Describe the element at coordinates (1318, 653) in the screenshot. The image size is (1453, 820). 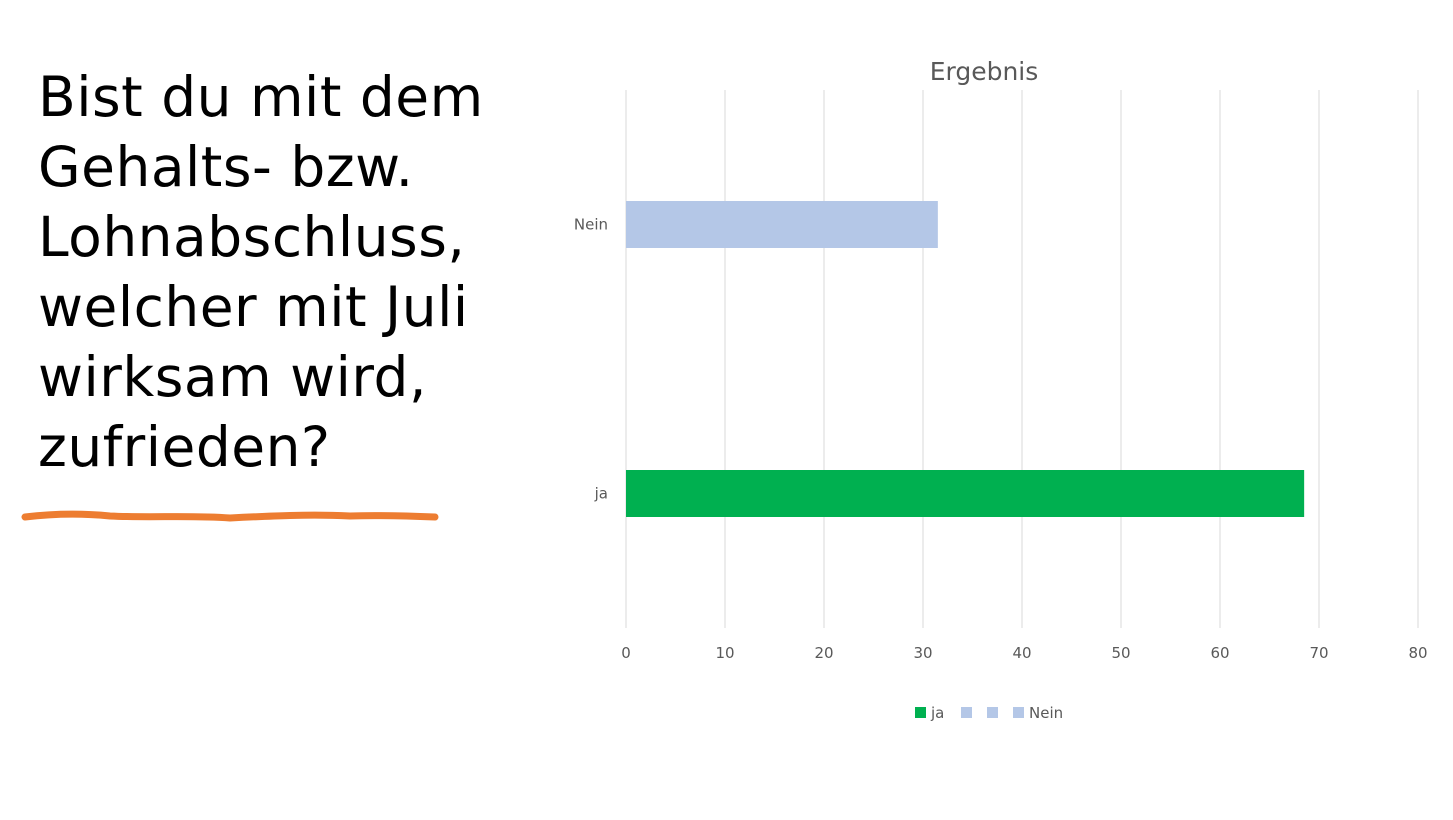
I see `x-tick-label: 70` at that location.